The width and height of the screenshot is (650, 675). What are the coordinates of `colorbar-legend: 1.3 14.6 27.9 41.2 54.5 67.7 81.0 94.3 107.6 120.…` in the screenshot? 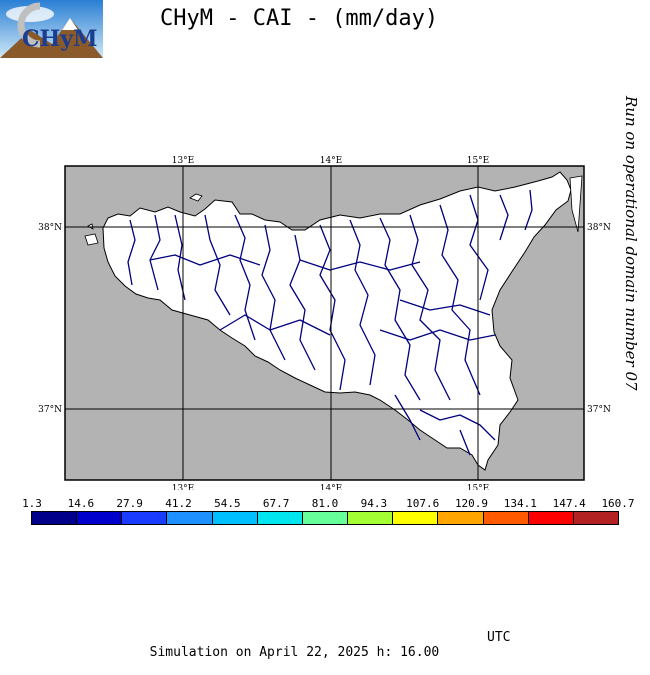 It's located at (328, 512).